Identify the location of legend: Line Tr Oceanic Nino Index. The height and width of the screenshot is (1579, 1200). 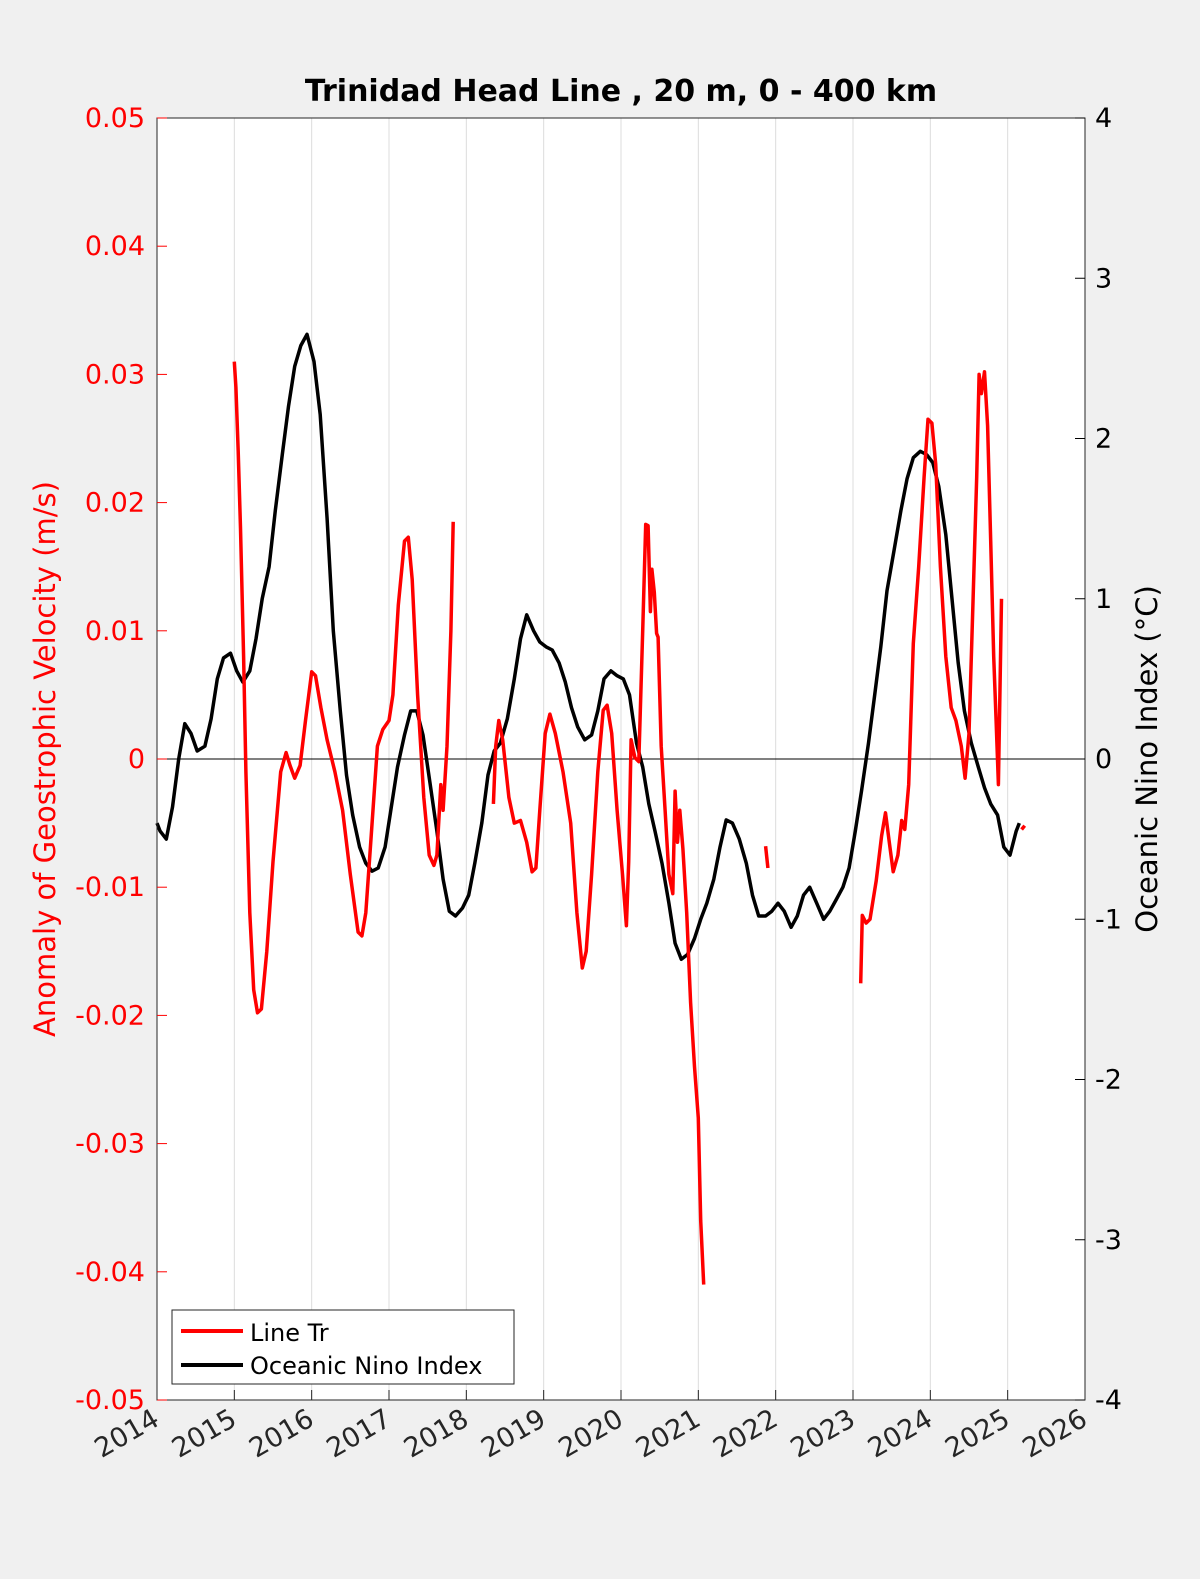
(343, 1347).